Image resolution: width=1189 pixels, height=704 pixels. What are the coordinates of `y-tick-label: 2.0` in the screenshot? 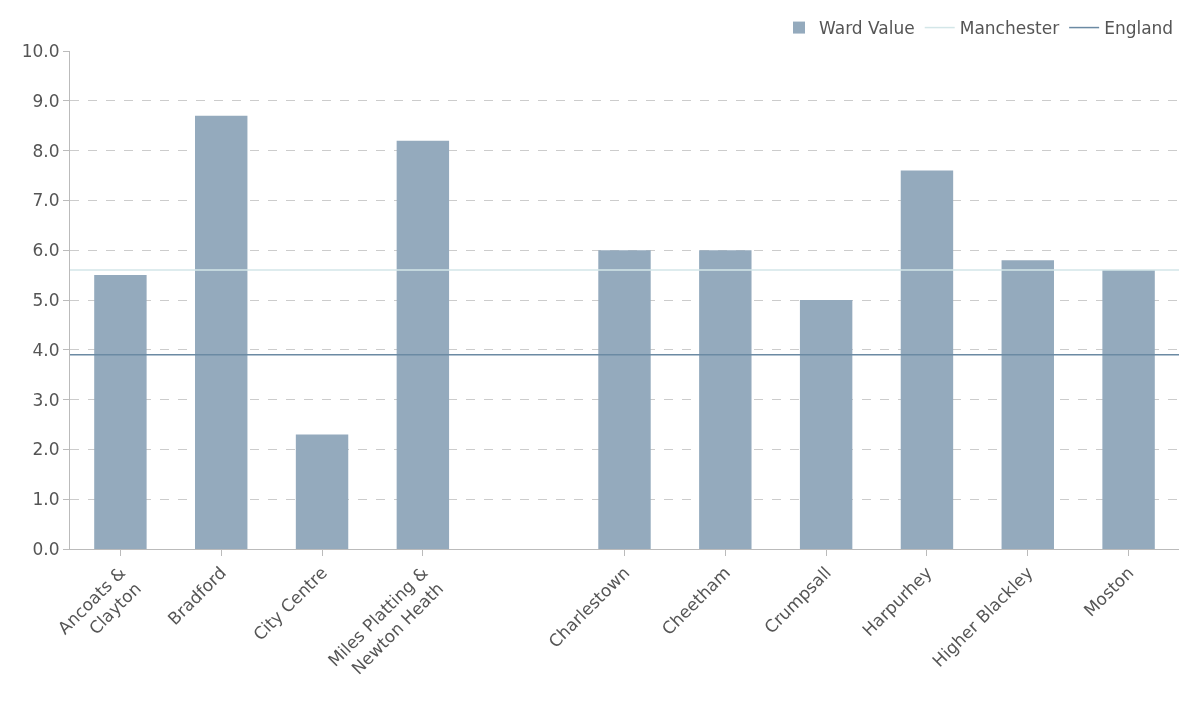 It's located at (46, 449).